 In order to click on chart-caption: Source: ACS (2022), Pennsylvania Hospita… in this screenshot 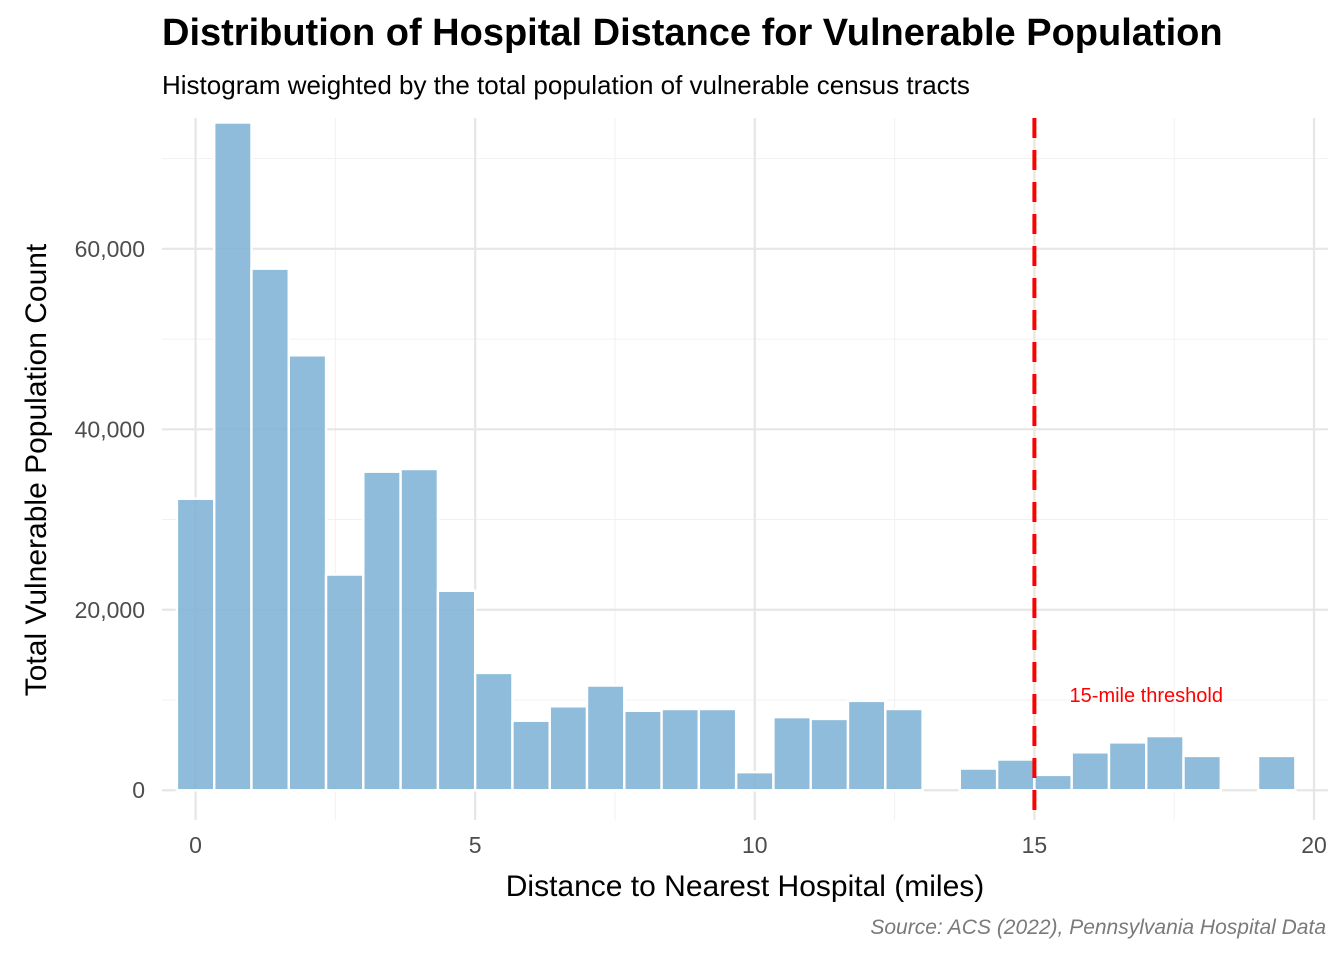, I will do `click(1098, 927)`.